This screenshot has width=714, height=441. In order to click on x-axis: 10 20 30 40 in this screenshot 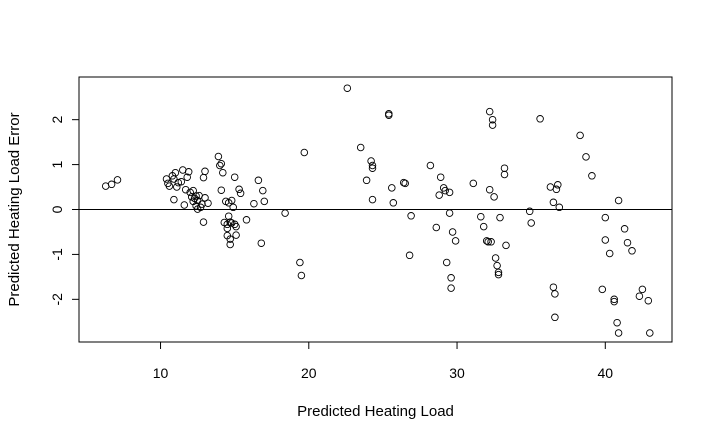, I will do `click(383, 361)`.